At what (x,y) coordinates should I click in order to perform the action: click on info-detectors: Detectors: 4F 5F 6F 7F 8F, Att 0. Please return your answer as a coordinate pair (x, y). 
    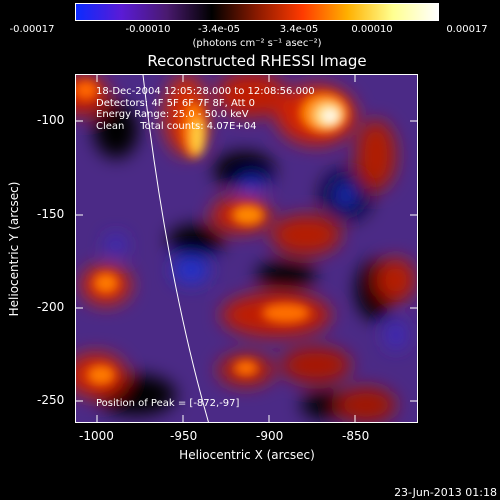
    Looking at the image, I should click on (176, 103).